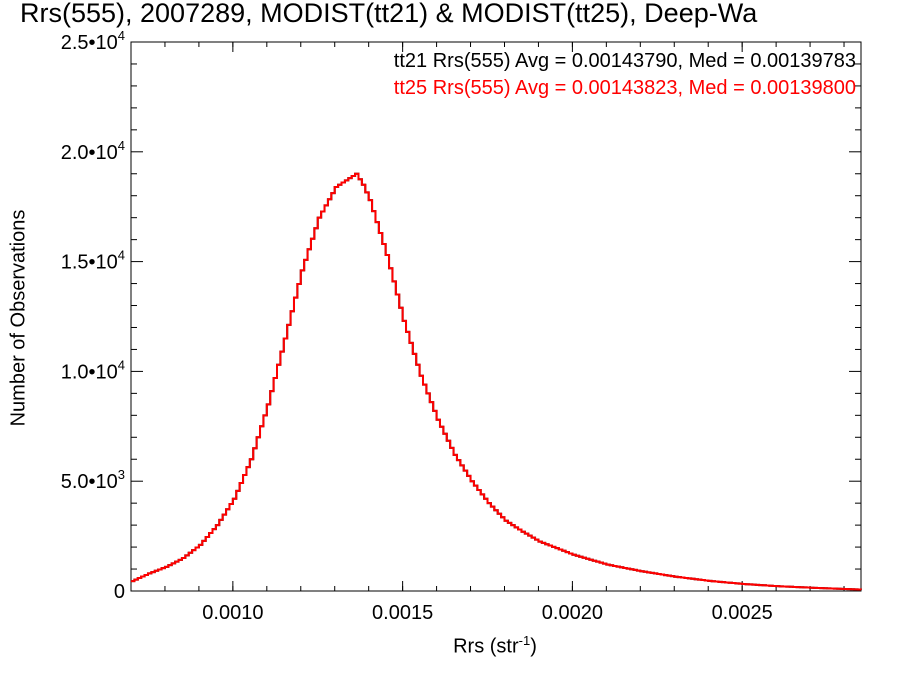 The height and width of the screenshot is (675, 900). I want to click on y-tick-label: 0, so click(119, 592).